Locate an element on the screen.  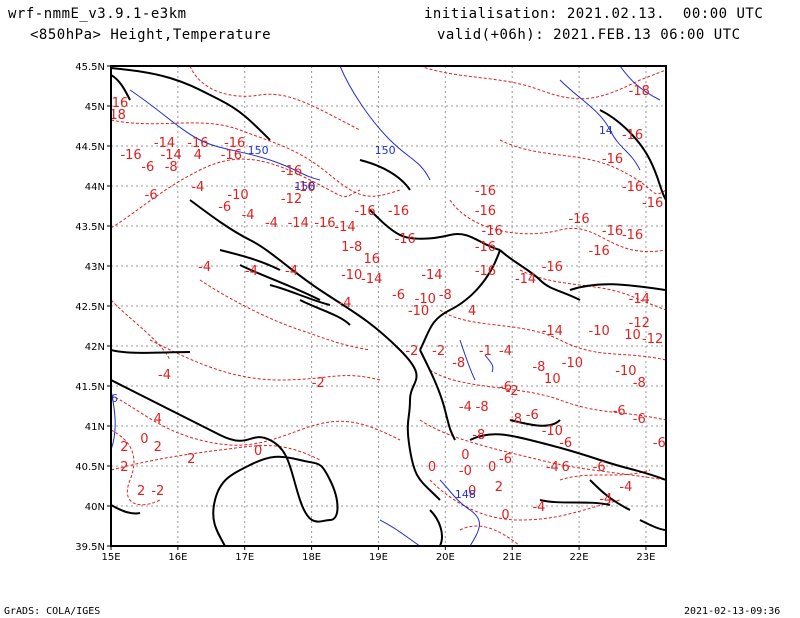
credit-left: GrADS: COLA/IGES is located at coordinates (52, 611).